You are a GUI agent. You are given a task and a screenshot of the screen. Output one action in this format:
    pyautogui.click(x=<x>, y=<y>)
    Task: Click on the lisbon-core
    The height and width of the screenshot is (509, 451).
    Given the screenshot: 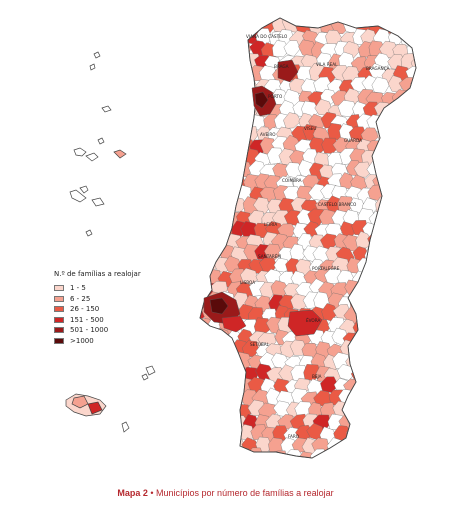 What is the action you would take?
    pyautogui.click(x=219, y=306)
    